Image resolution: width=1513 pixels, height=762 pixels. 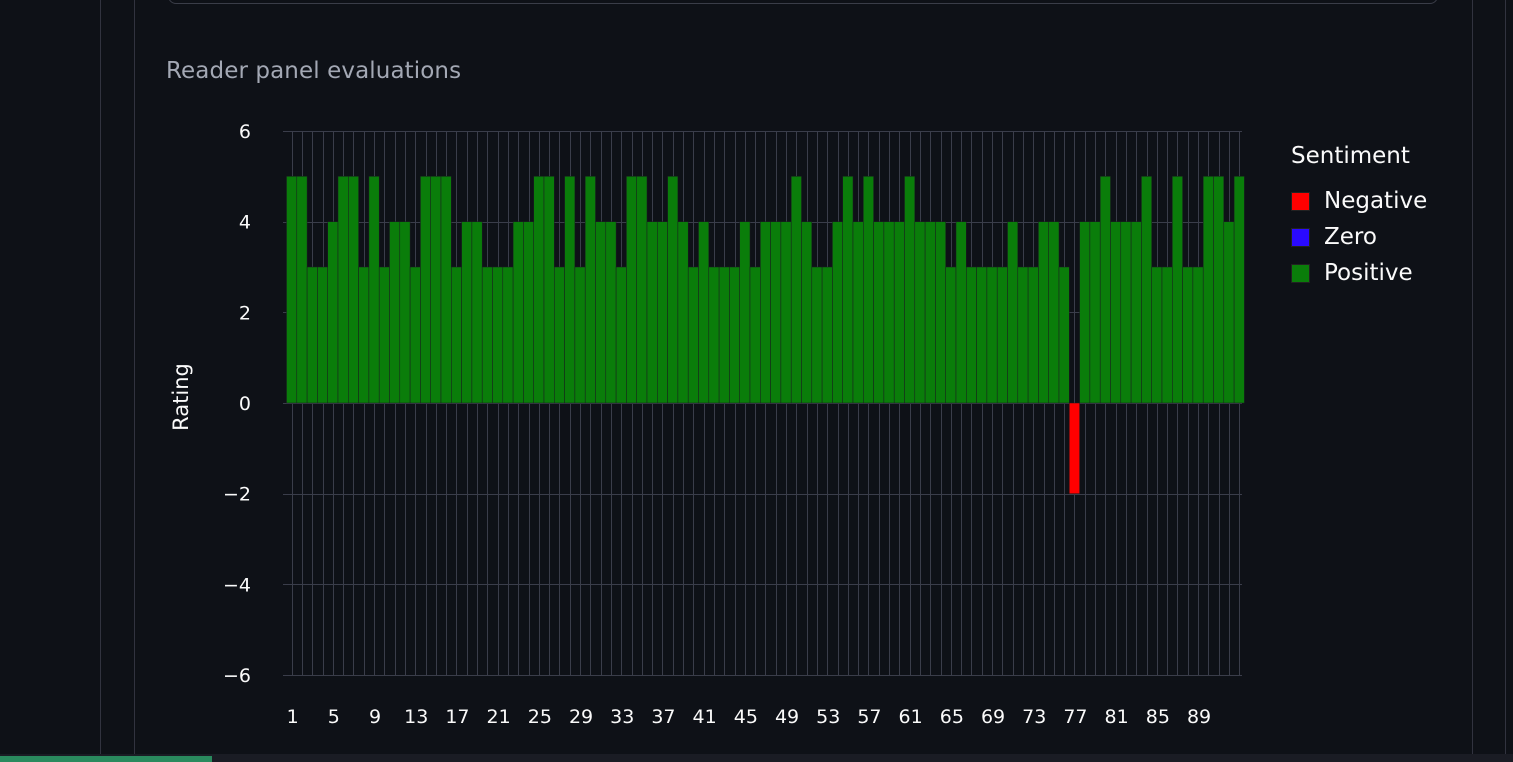 I want to click on x-tick-label: 53, so click(x=828, y=717).